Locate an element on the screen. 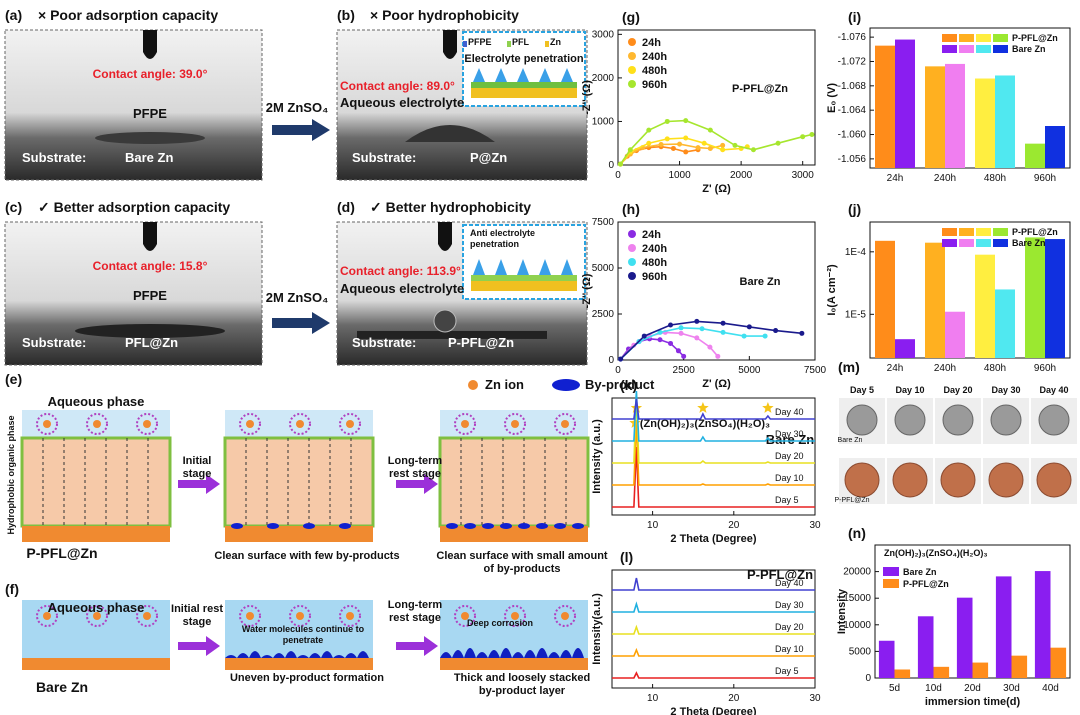  y-tick-label: -1.060 is located at coordinates (852, 135).